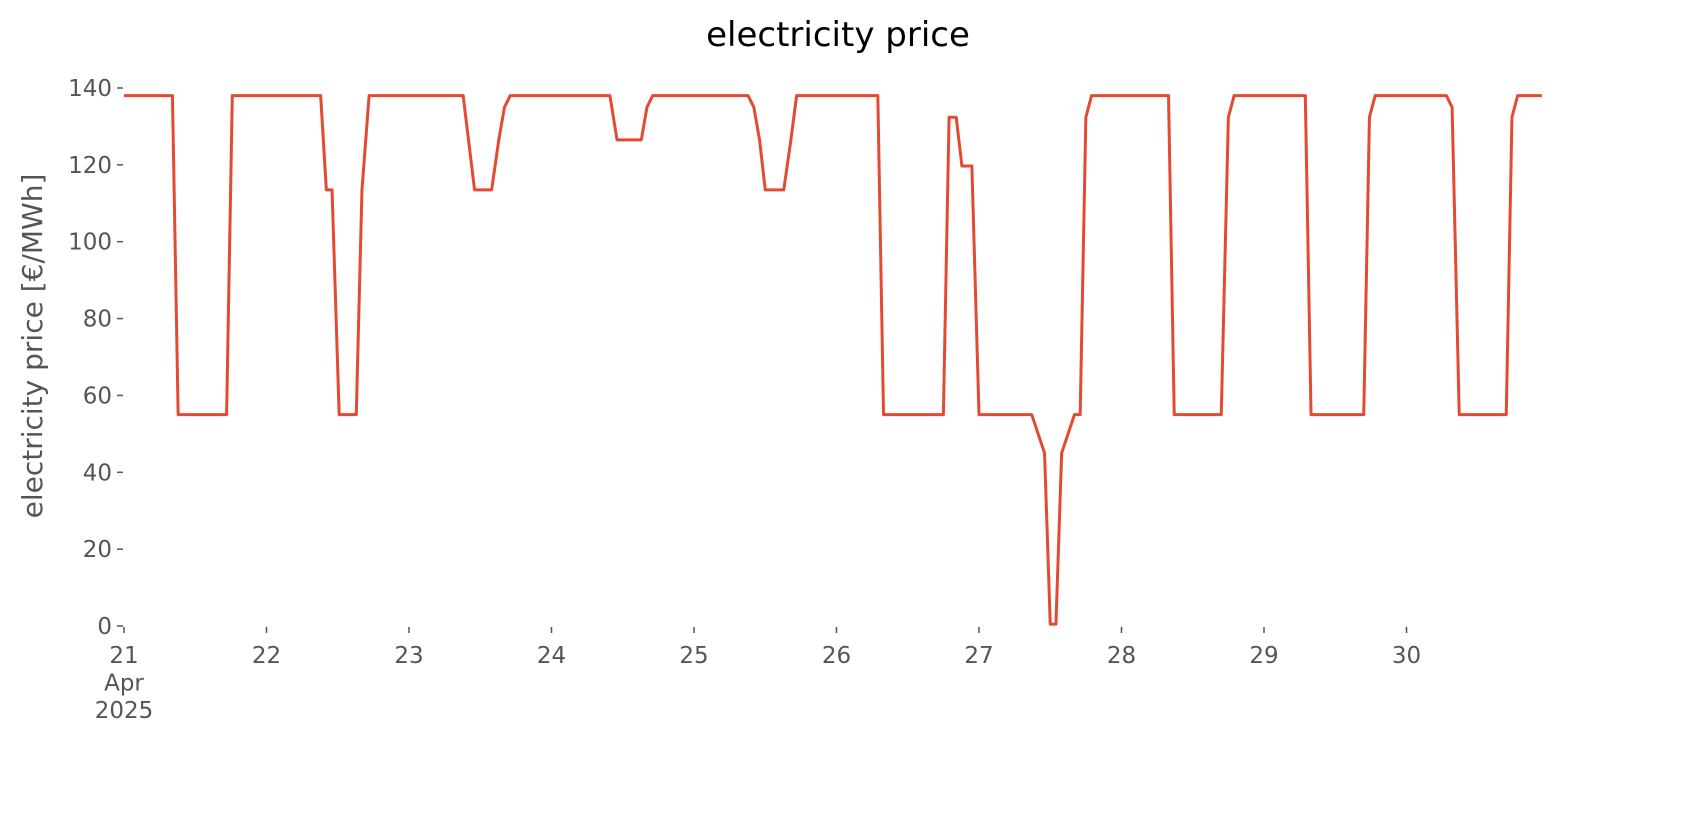 The height and width of the screenshot is (815, 1706). What do you see at coordinates (97, 473) in the screenshot?
I see `y-tick-label: 40` at bounding box center [97, 473].